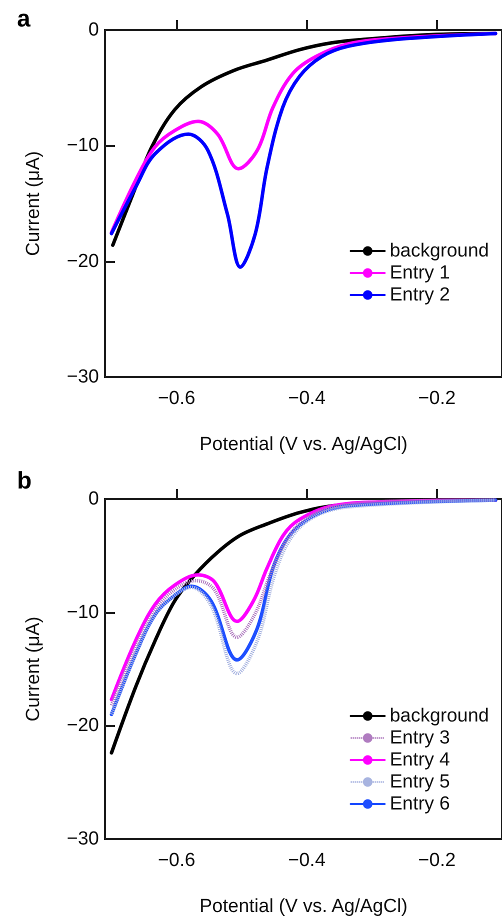 This screenshot has height=921, width=502. I want to click on chart-title: b, so click(24, 481).